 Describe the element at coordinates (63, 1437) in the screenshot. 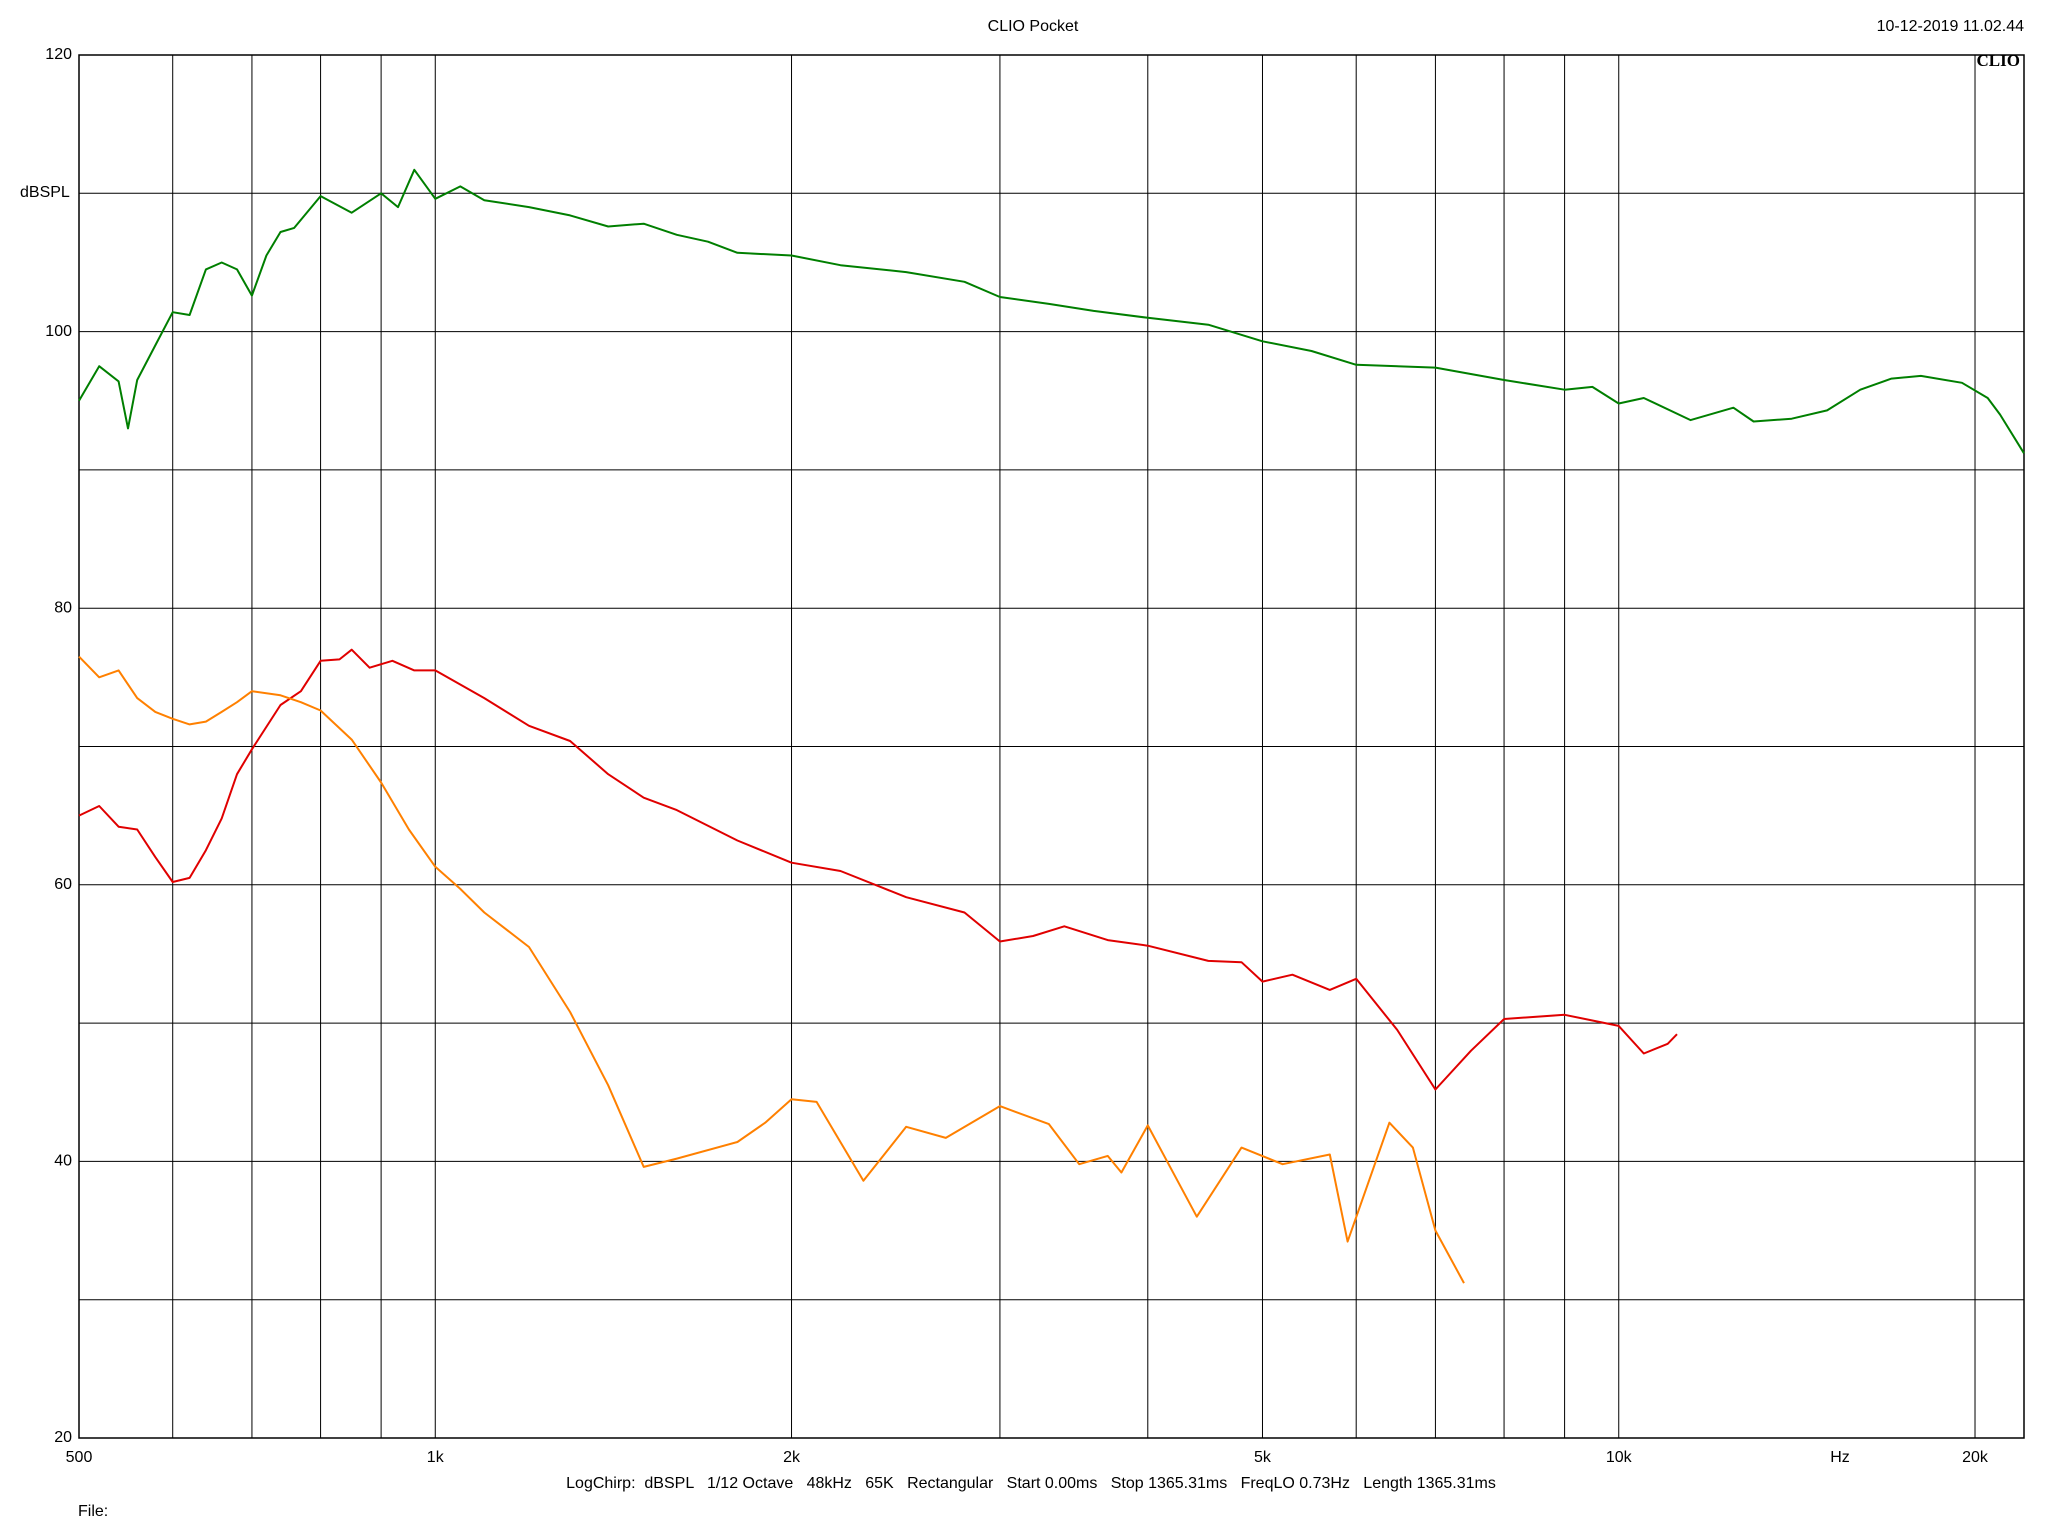

I see `y-tick-label: 20` at that location.